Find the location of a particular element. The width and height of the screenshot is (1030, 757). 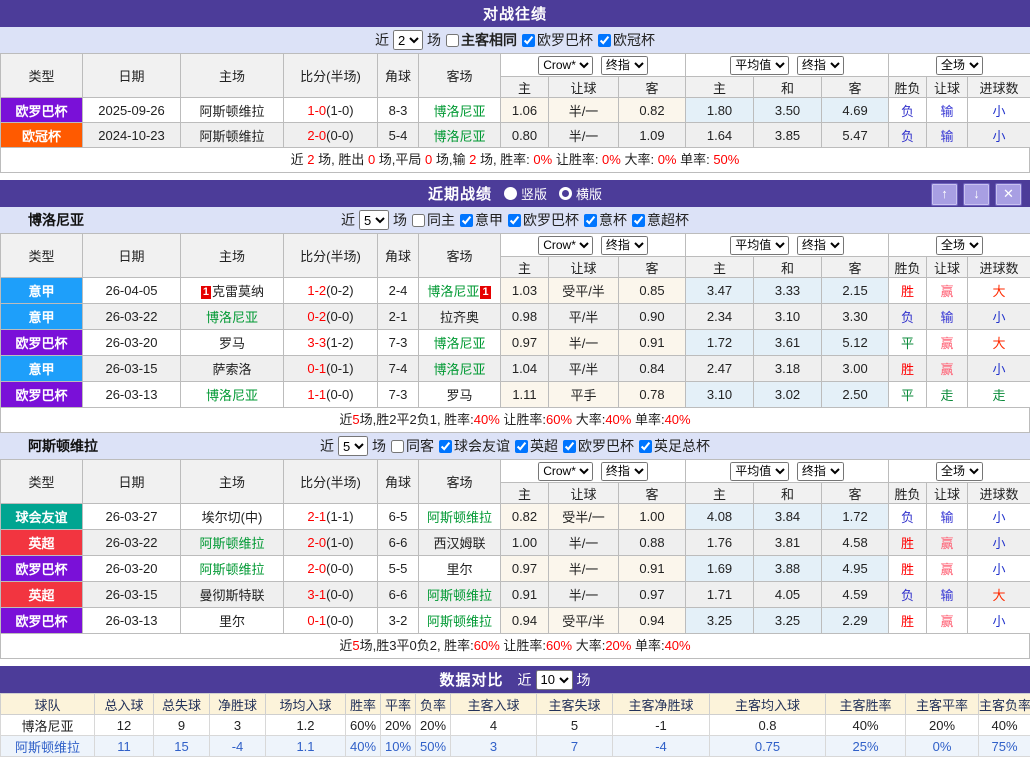

bologna-recent-select: 5 is located at coordinates (374, 220).